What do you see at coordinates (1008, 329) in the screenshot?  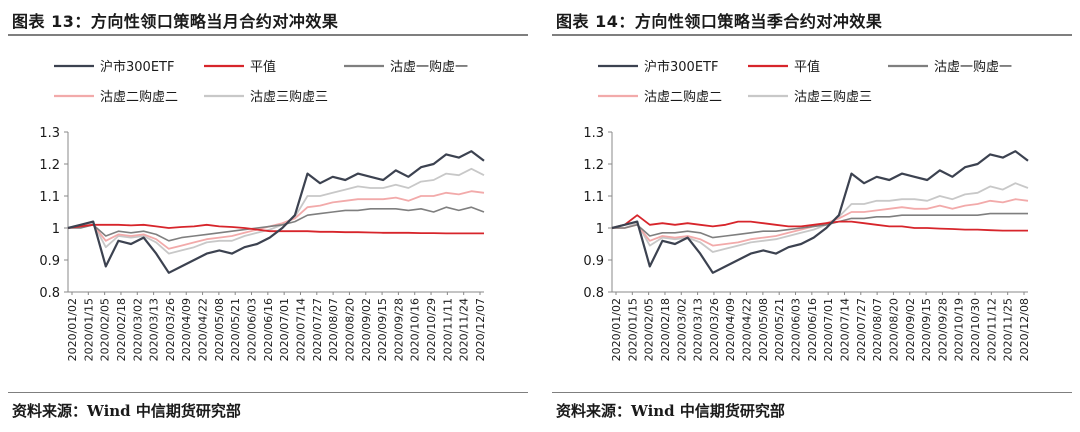 I see `x-tick-label: 2020/11/25` at bounding box center [1008, 329].